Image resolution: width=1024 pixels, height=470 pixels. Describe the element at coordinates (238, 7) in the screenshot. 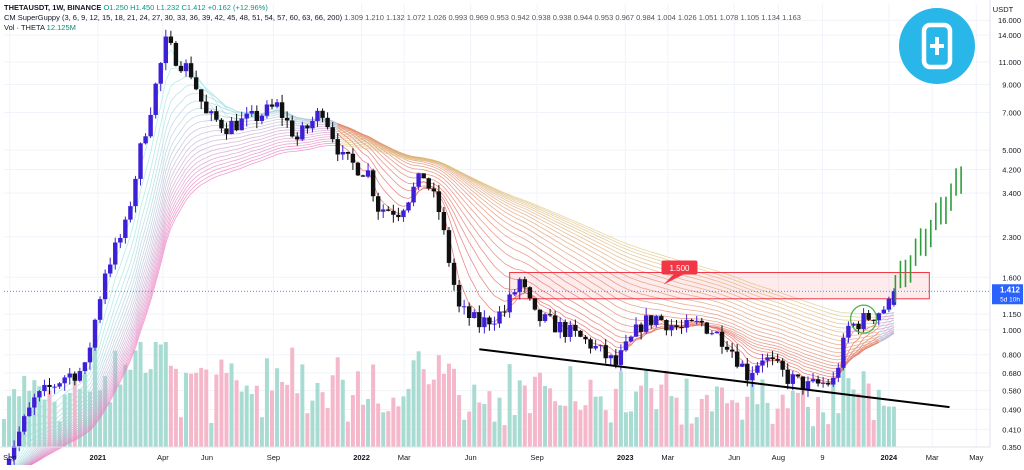

I see `change-value: +0.162 (+12.96%)` at that location.